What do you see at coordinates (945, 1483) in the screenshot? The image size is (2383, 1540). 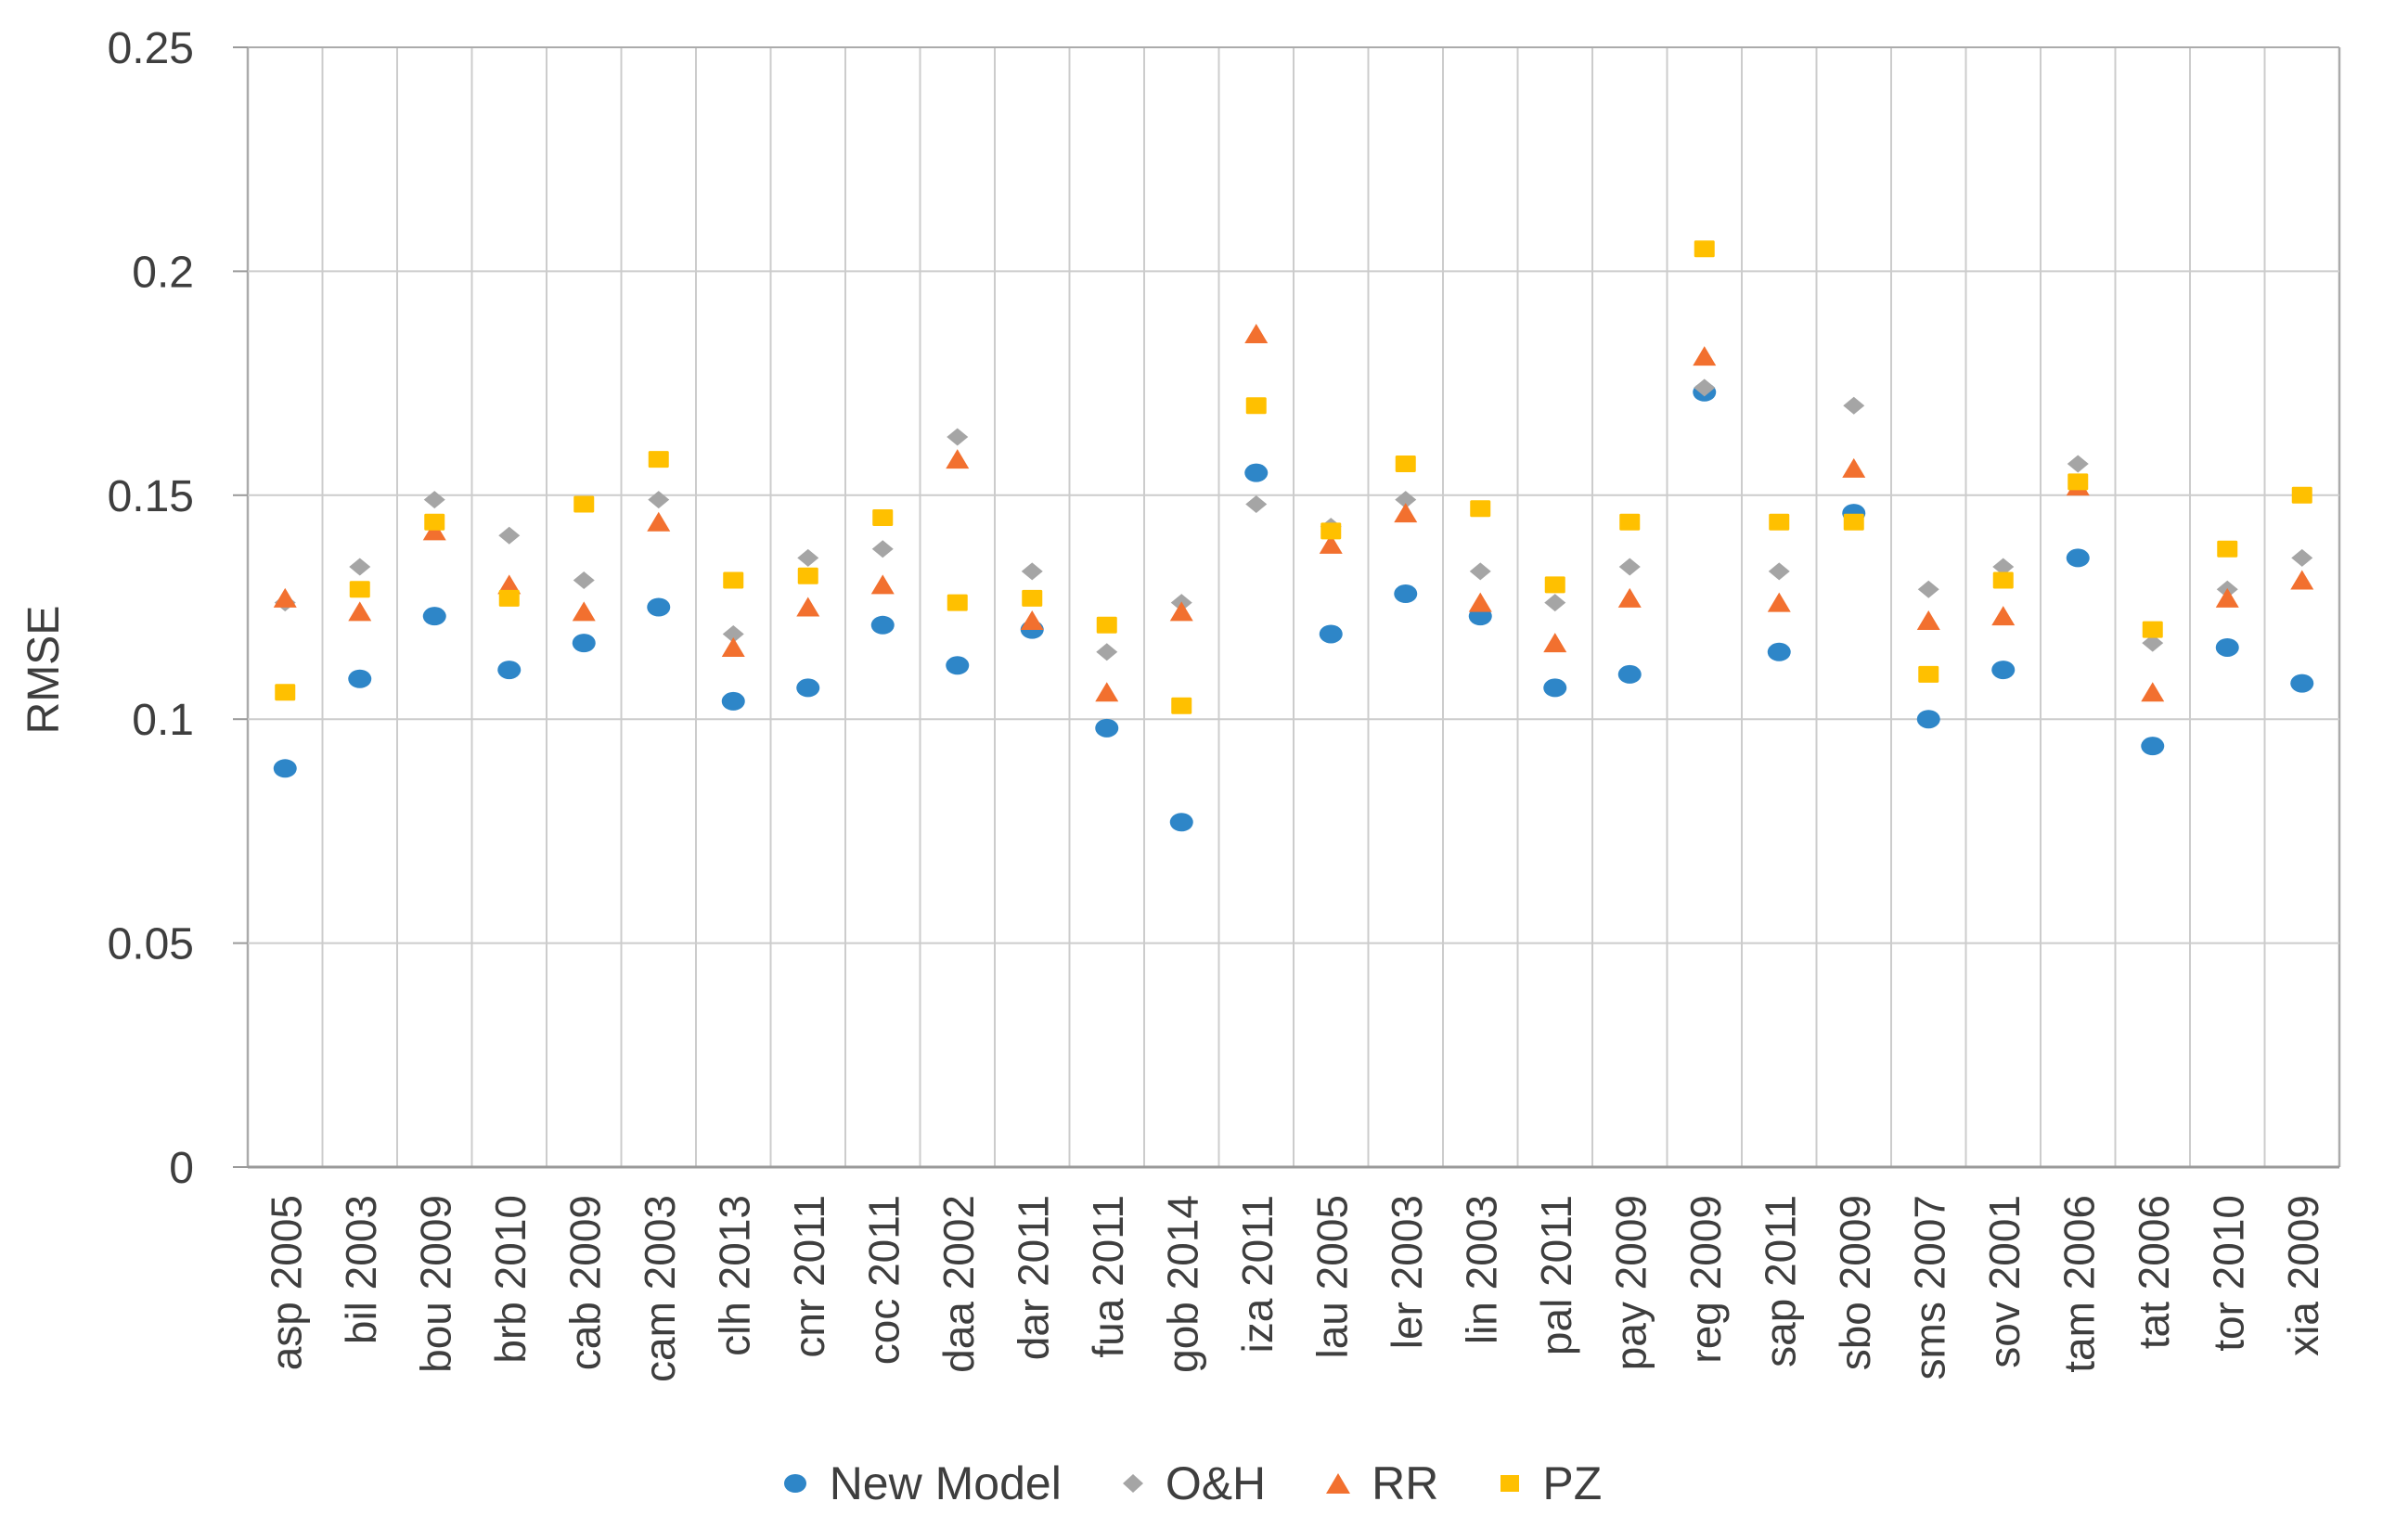 I see `legend-label: New Model` at bounding box center [945, 1483].